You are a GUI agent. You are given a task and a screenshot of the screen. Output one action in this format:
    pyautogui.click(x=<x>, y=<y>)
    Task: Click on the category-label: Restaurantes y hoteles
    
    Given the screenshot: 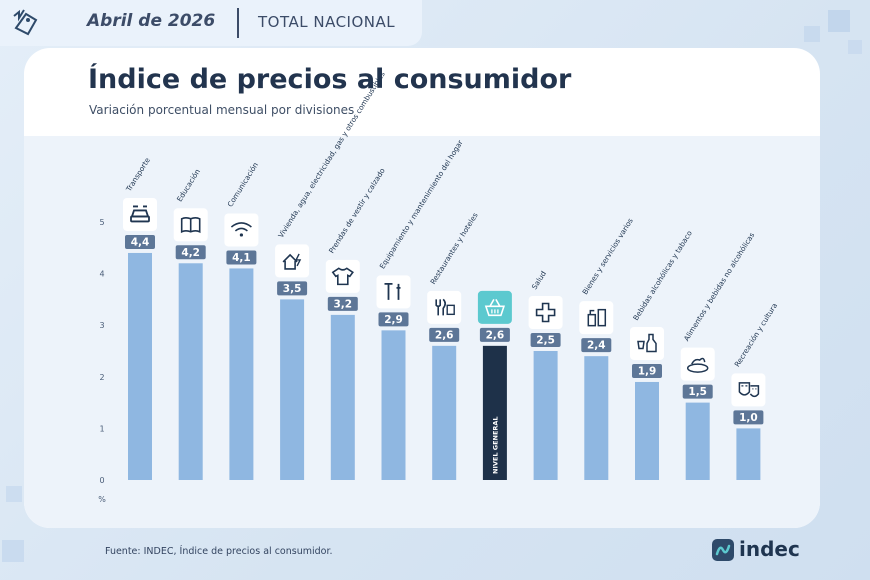 What is the action you would take?
    pyautogui.click(x=454, y=248)
    